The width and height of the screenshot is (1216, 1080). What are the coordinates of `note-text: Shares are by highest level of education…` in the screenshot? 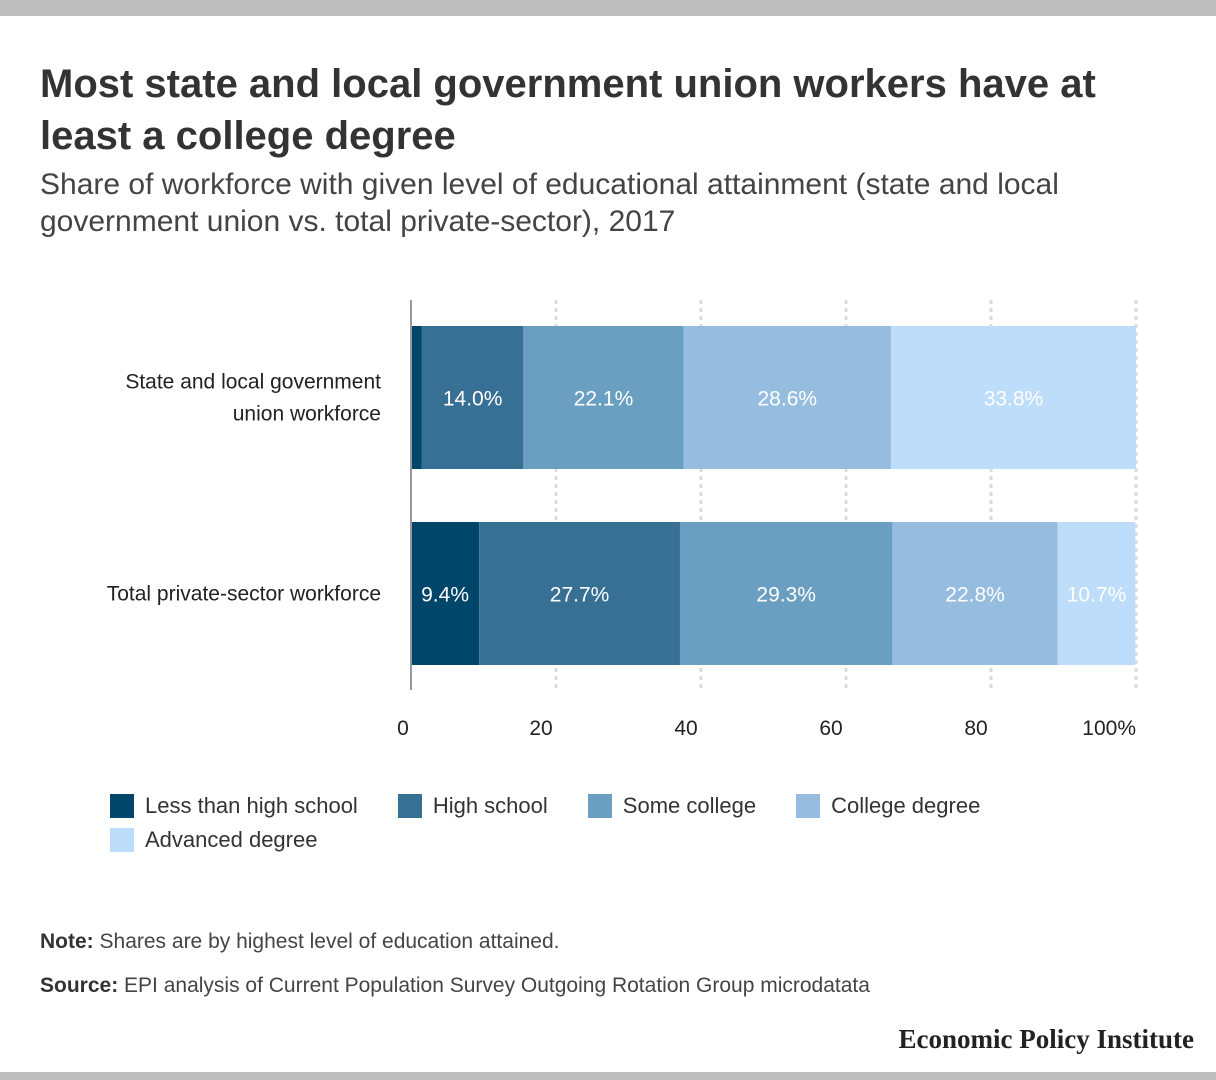 It's located at (329, 941).